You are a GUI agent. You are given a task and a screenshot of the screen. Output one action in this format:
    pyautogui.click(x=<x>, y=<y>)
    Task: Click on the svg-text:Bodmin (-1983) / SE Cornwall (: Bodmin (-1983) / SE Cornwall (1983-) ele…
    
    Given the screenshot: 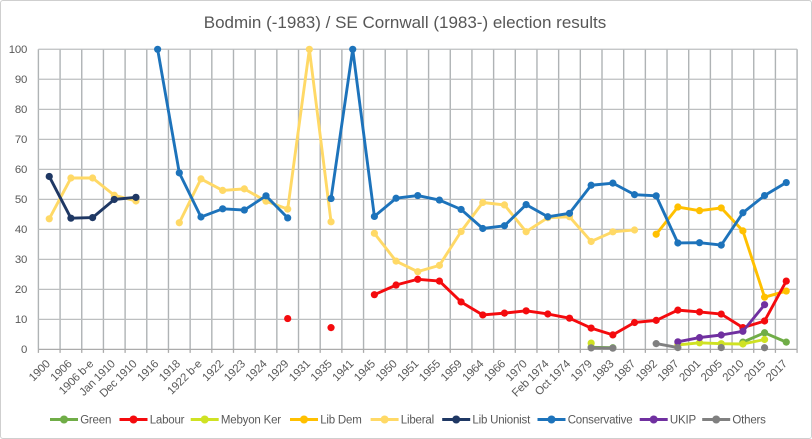 What is the action you would take?
    pyautogui.click(x=405, y=22)
    